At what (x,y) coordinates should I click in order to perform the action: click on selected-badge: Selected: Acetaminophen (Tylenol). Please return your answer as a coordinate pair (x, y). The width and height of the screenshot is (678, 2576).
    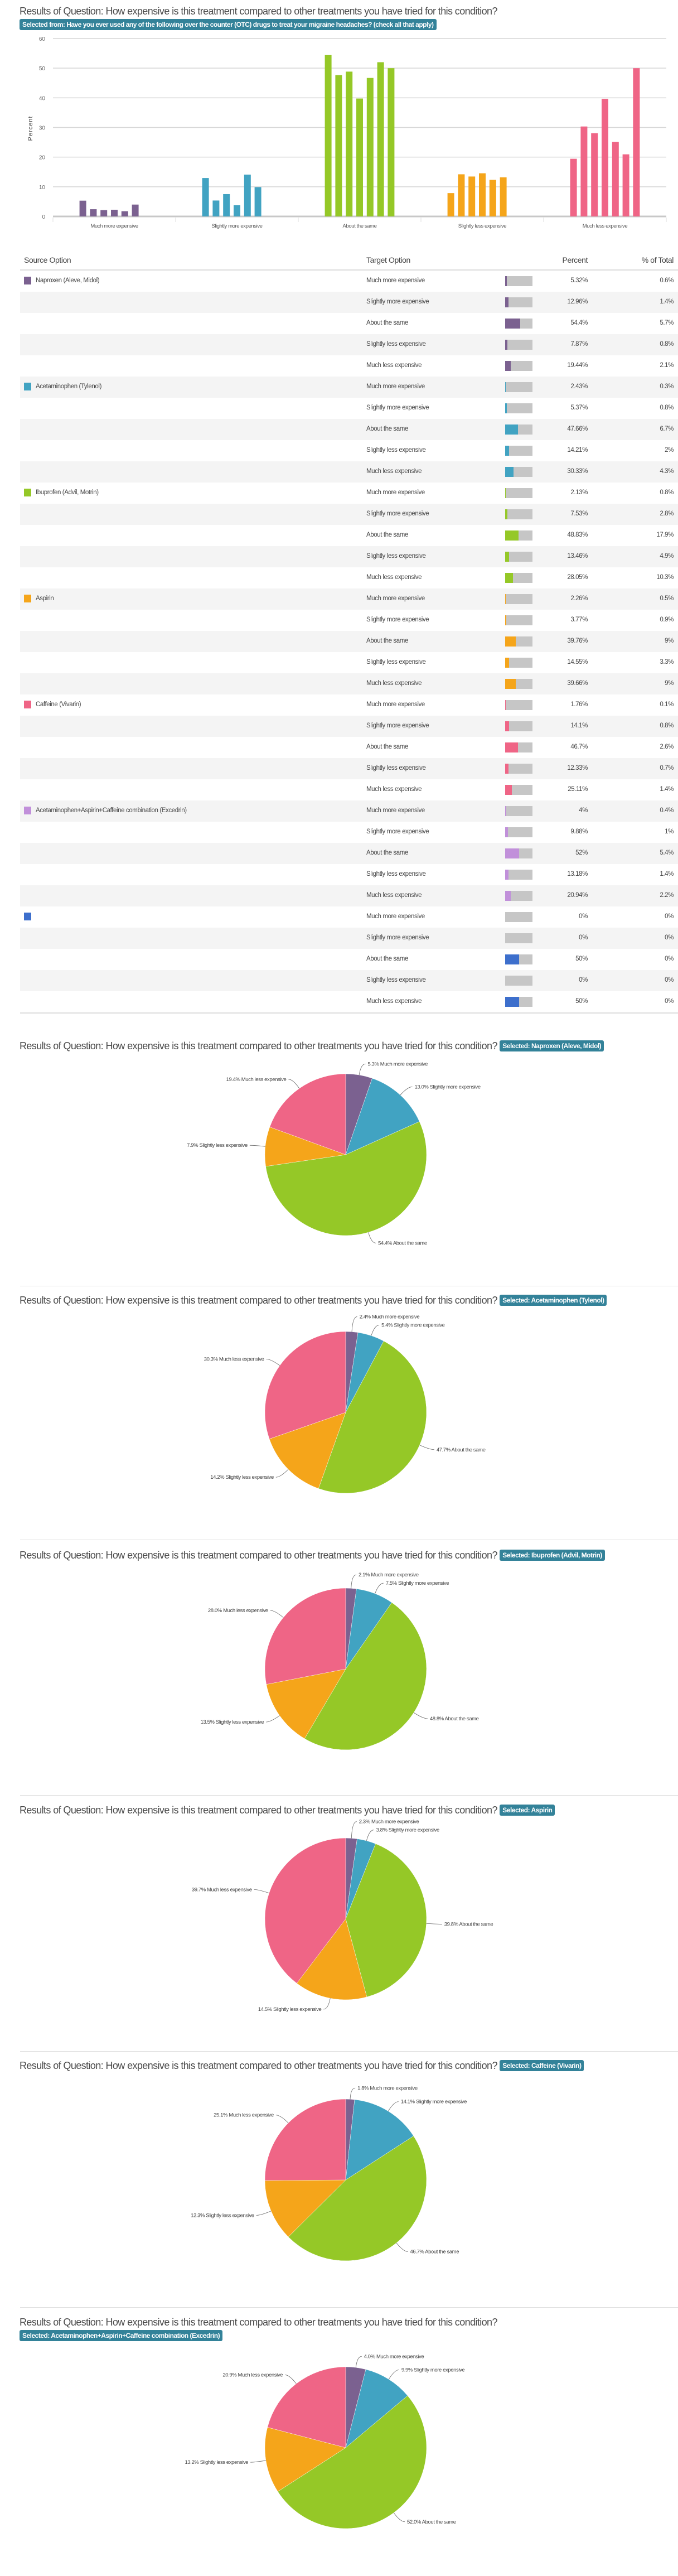
    Looking at the image, I should click on (553, 1300).